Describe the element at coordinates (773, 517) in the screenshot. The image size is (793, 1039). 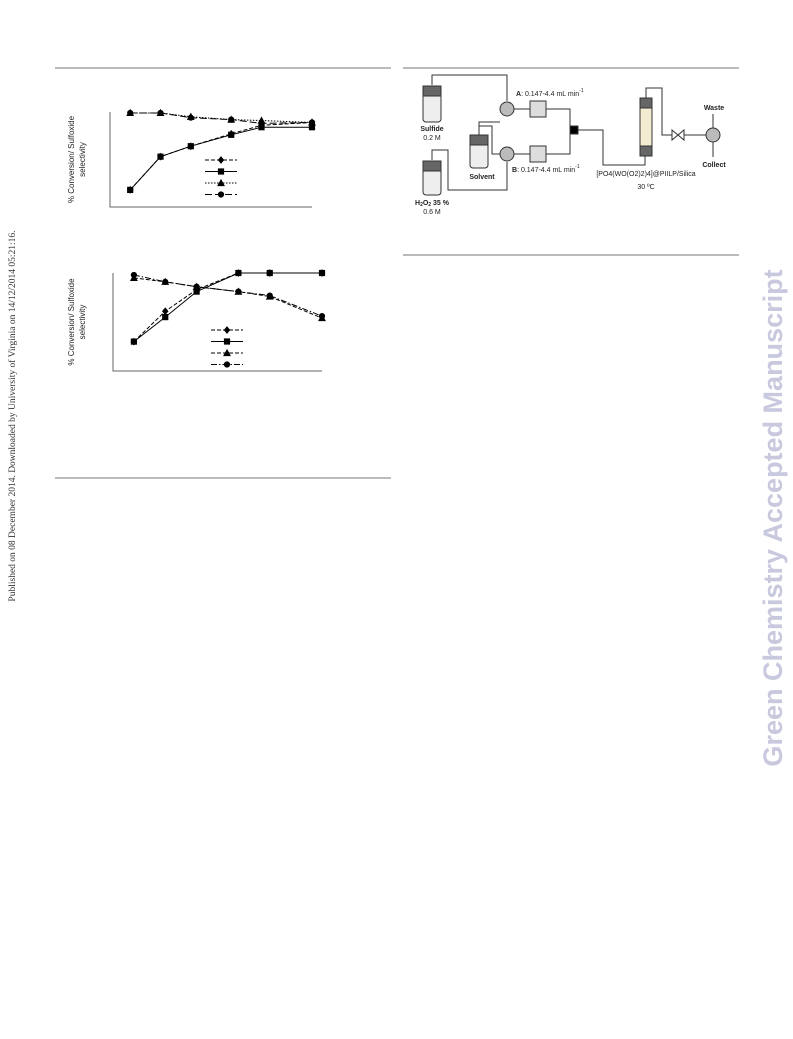
I see `watermark: Green Chemistry Accepted Manuscript` at that location.